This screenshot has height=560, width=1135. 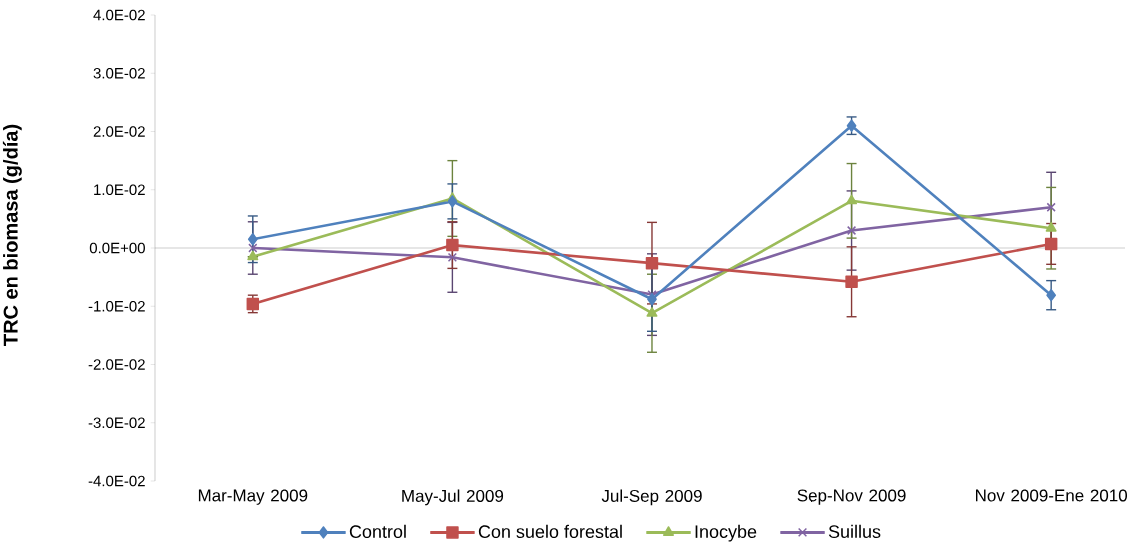 What do you see at coordinates (116, 481) in the screenshot?
I see `y-tick-label: -4.0E-02` at bounding box center [116, 481].